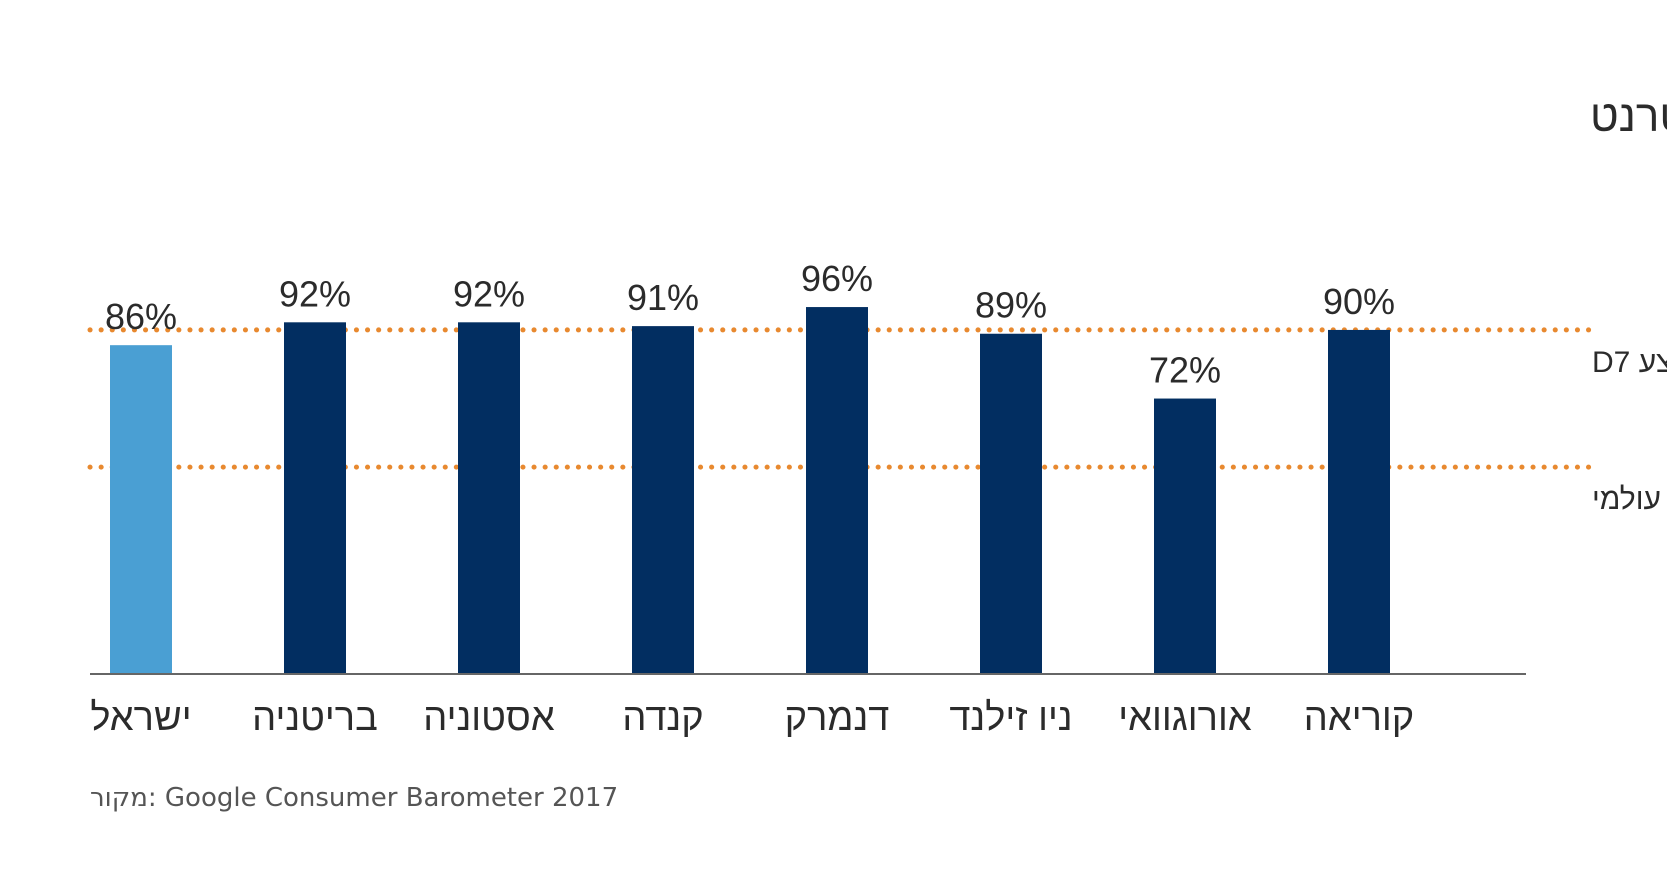 Image resolution: width=1667 pixels, height=893 pixels. I want to click on value-label-1: 92%, so click(315, 293).